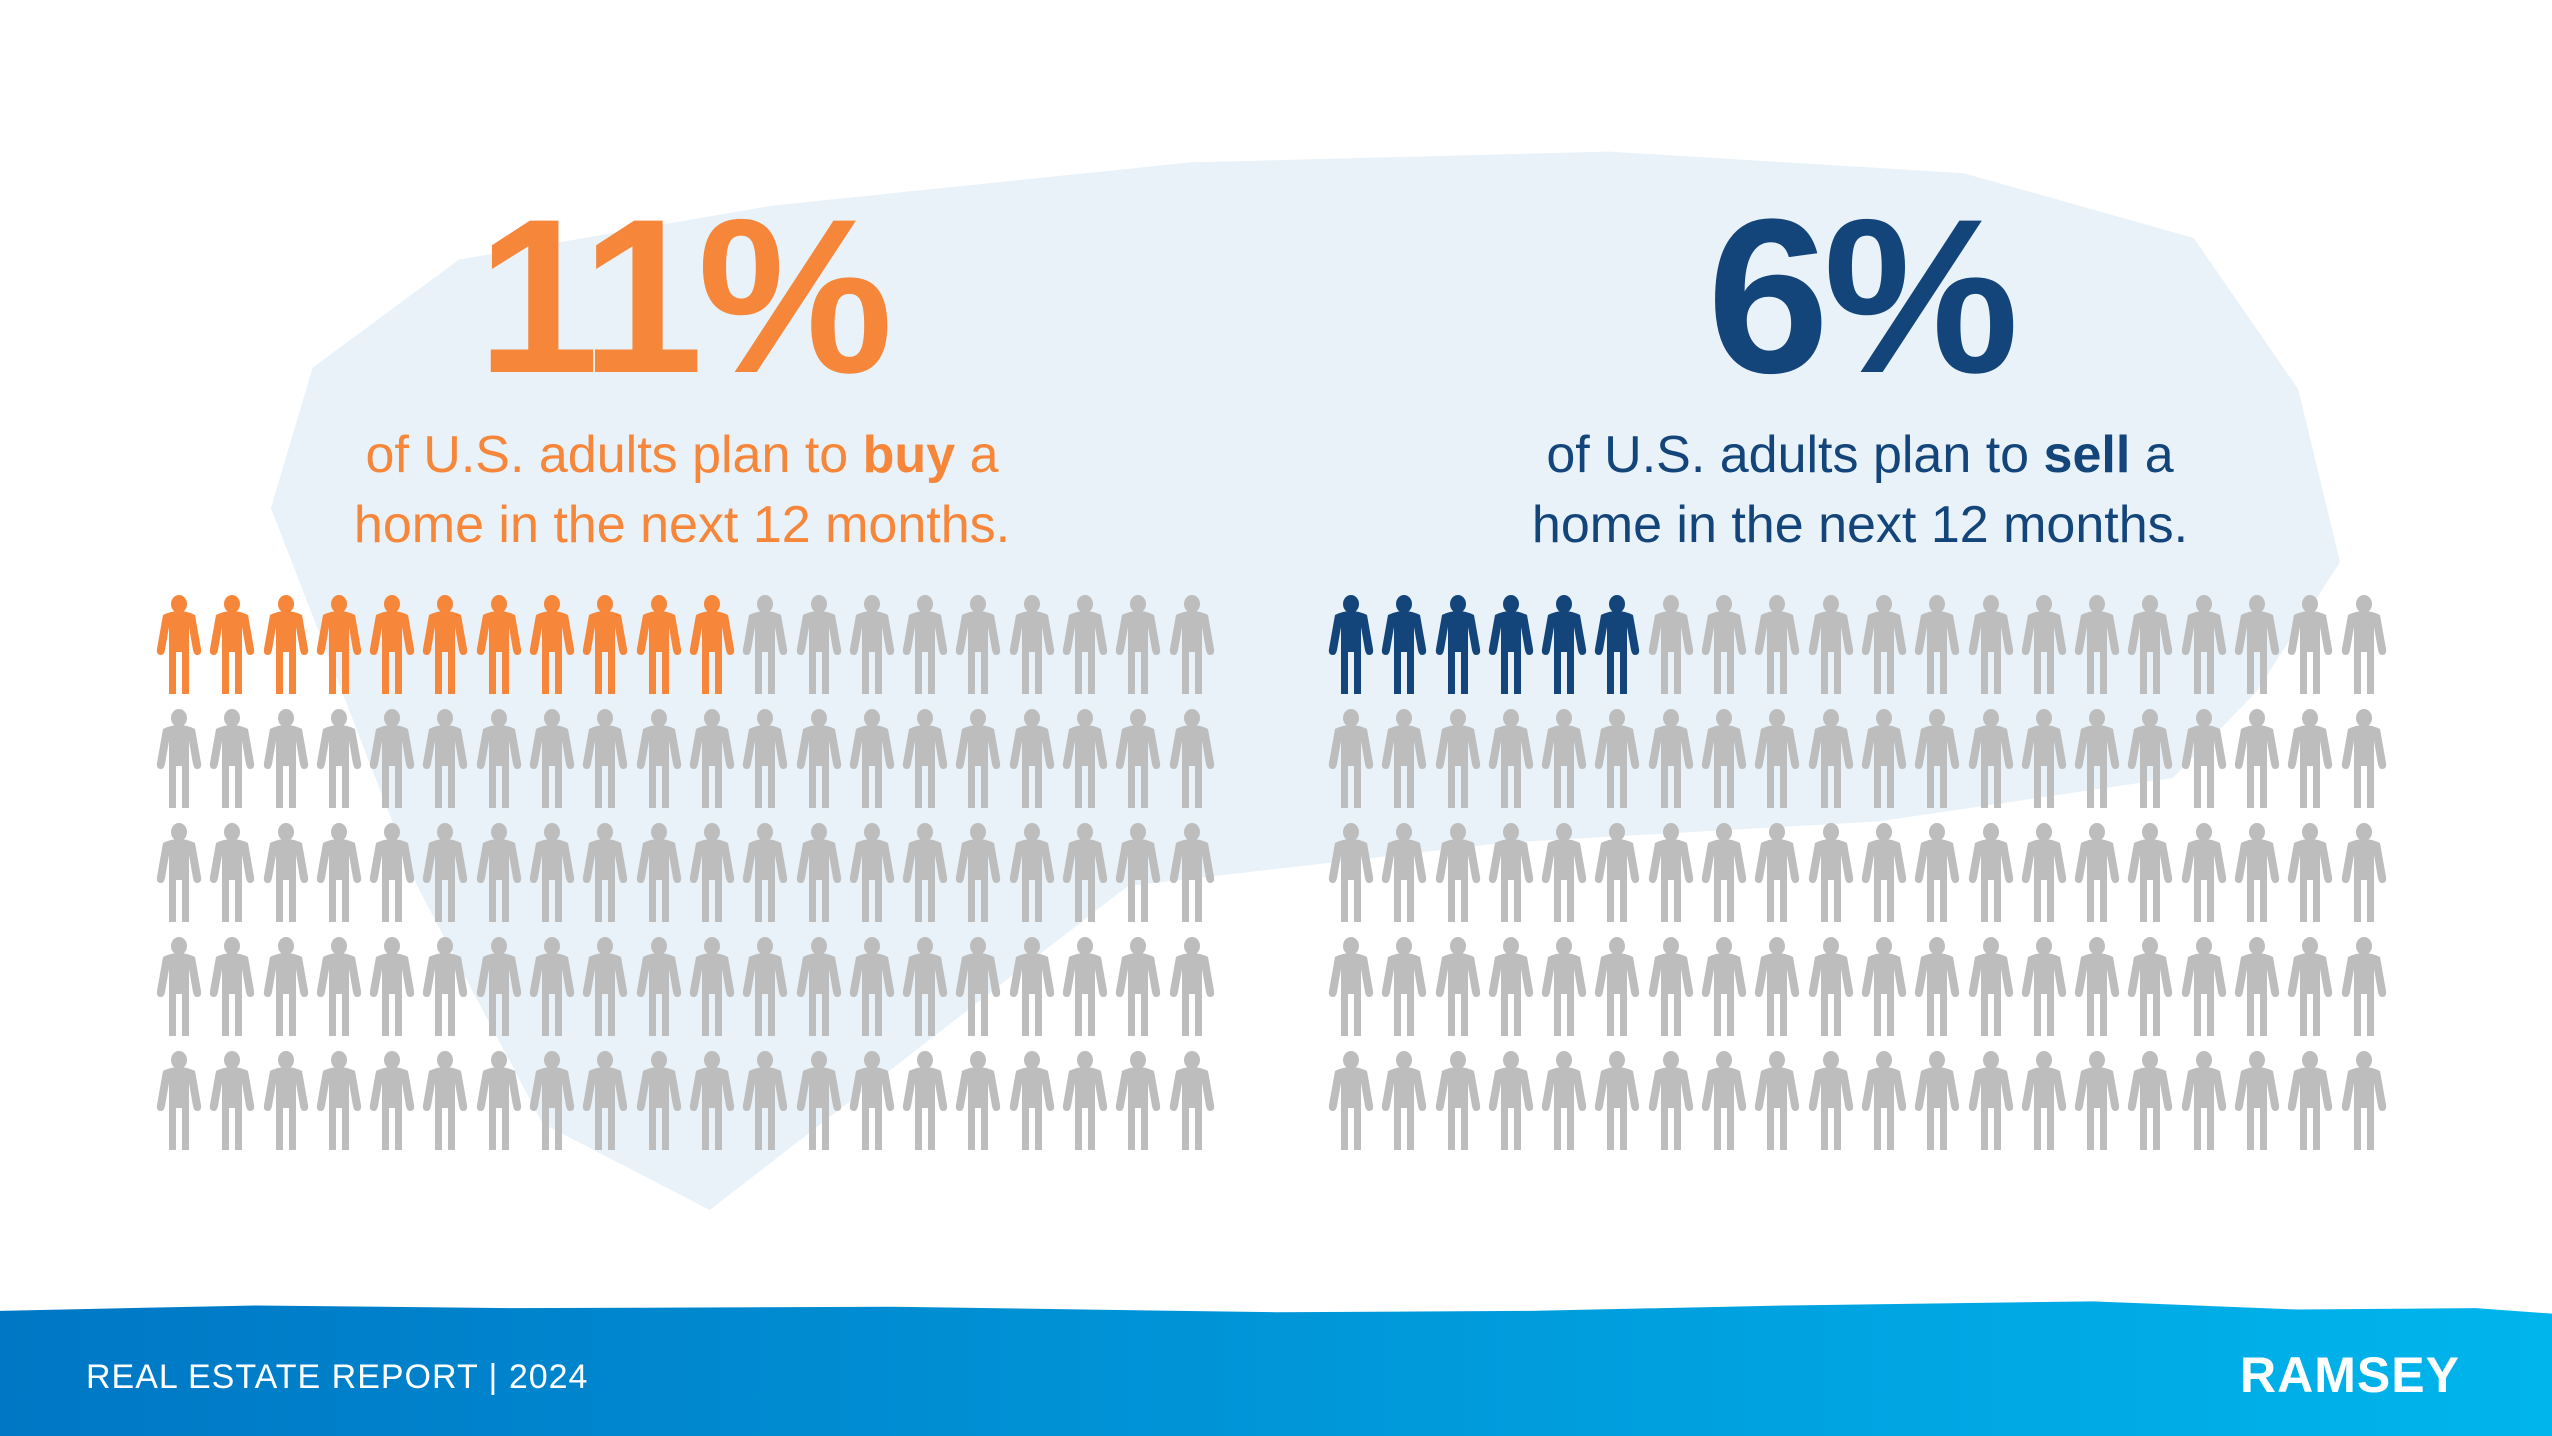  I want to click on ramsey-logo: RAMSEY, so click(2350, 1375).